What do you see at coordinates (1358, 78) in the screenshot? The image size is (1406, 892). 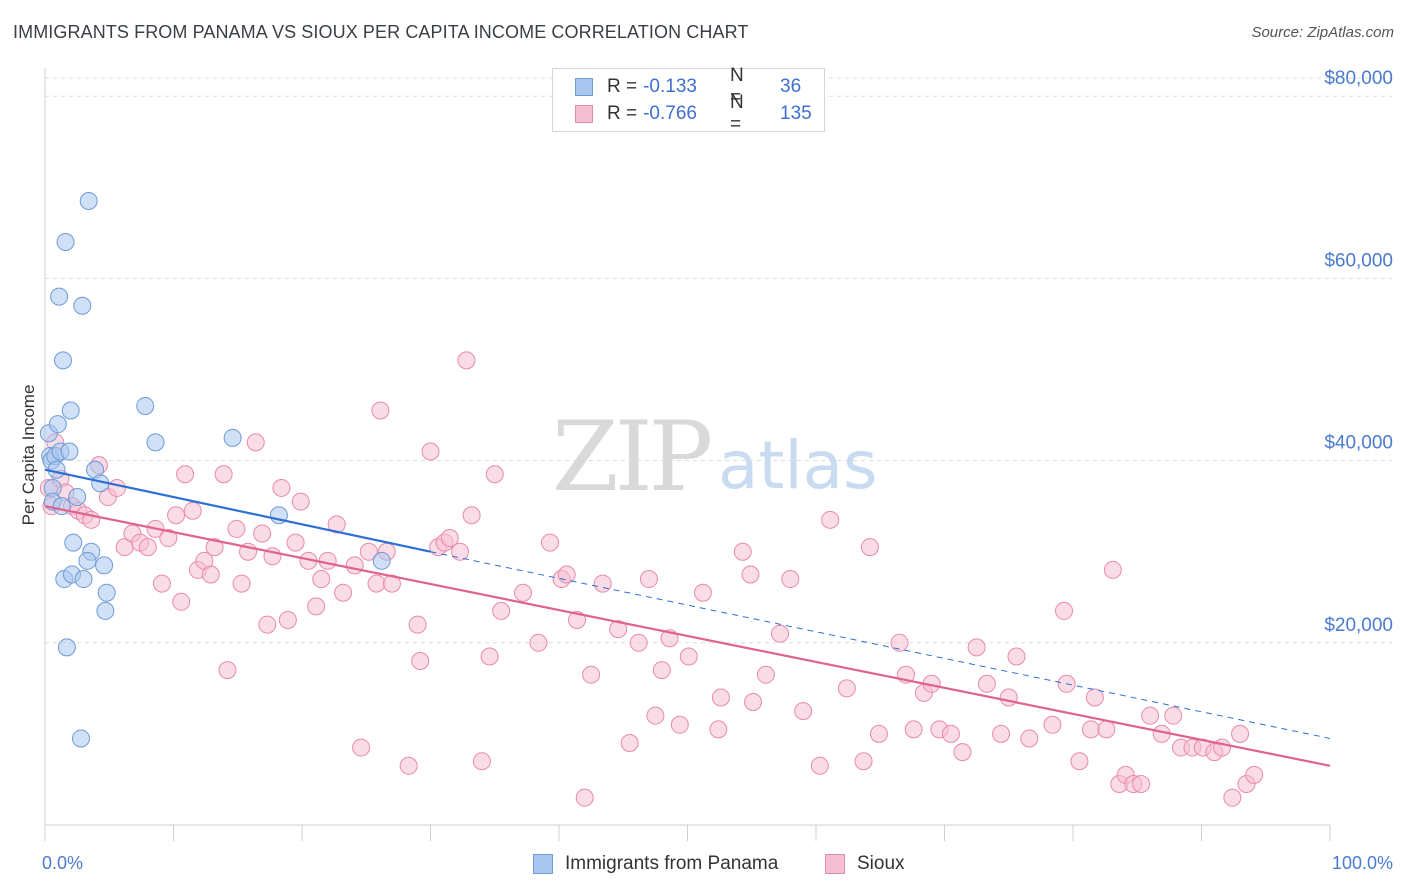 I see `y-tick-label: $80,000` at bounding box center [1358, 78].